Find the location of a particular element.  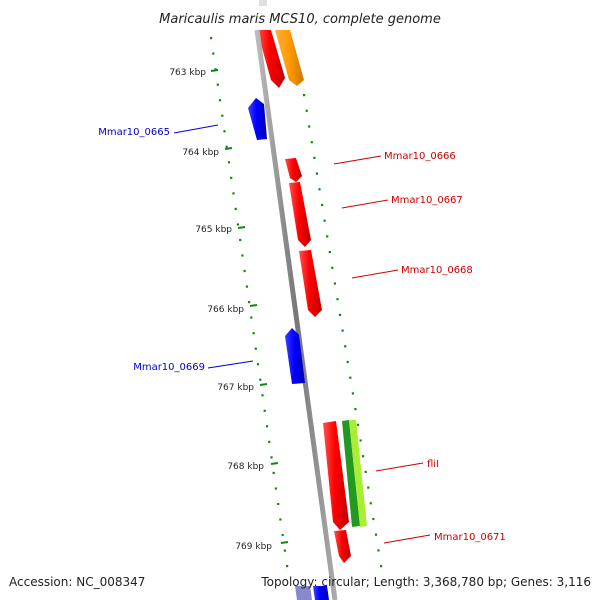

genome-backbone is located at coordinates (296, 314).